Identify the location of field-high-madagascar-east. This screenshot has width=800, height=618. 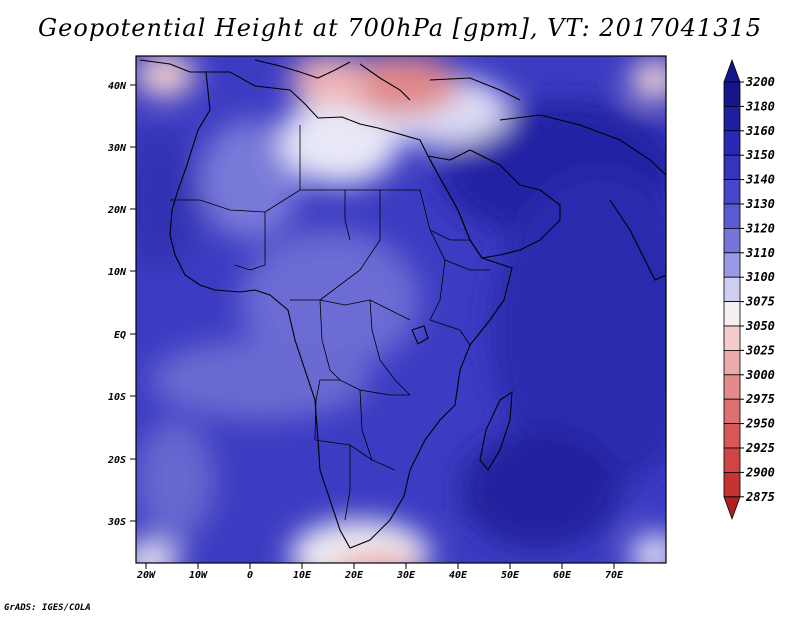
(540, 490).